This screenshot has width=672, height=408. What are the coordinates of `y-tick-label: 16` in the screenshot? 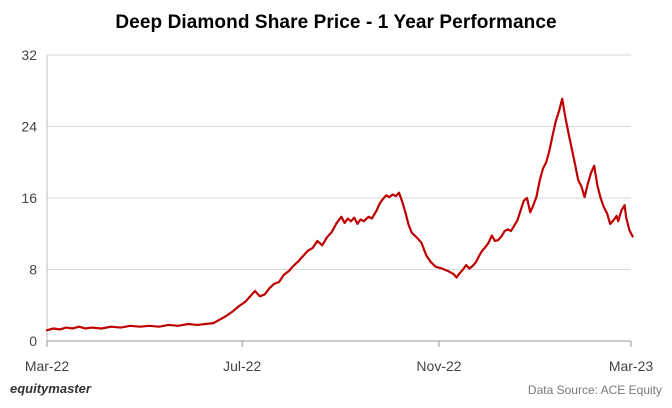 It's located at (29, 198).